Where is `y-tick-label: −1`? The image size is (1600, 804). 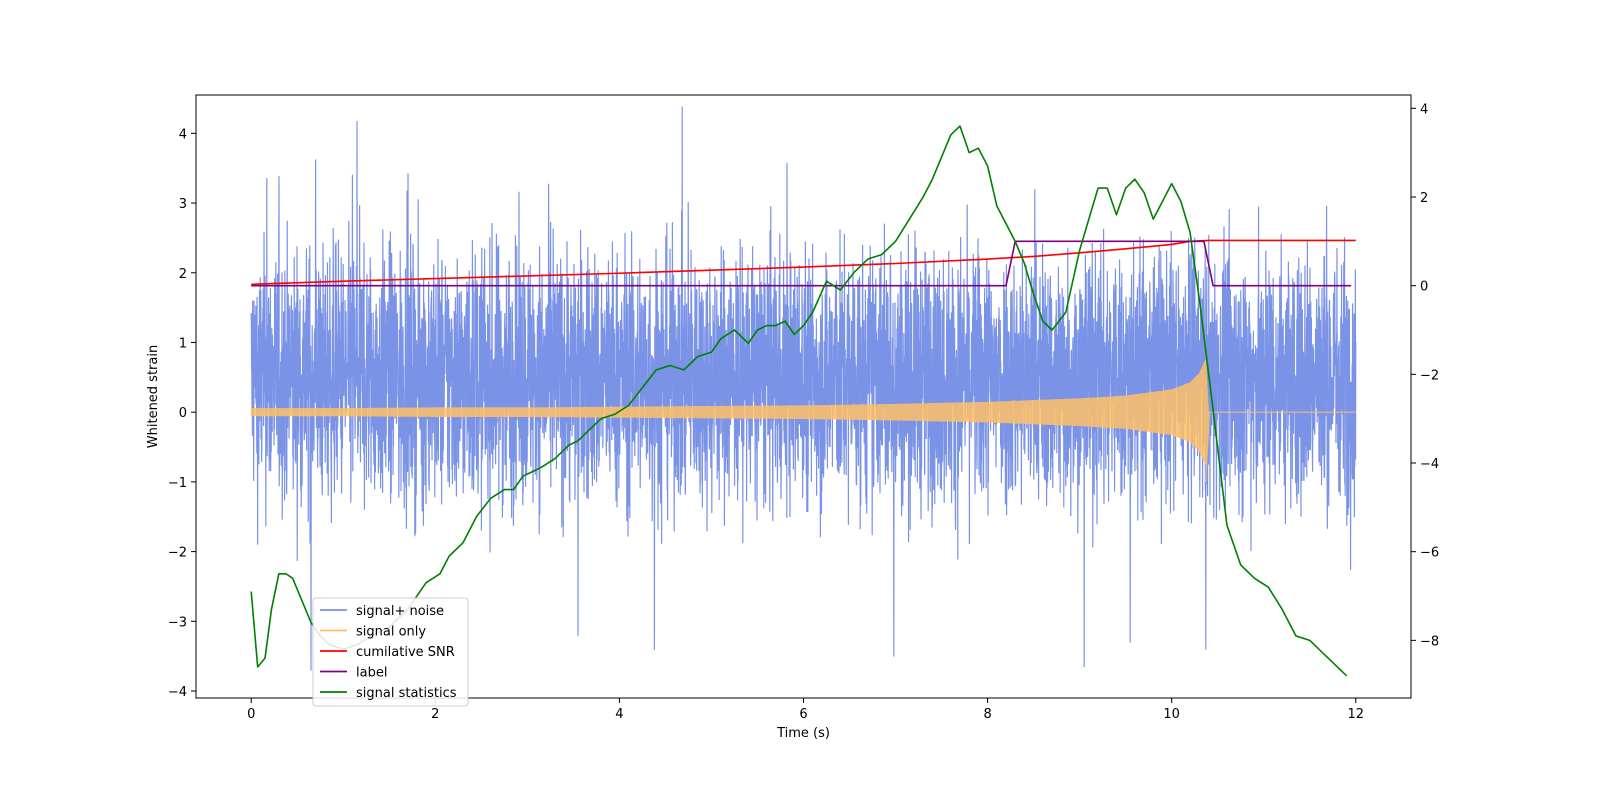
y-tick-label: −1 is located at coordinates (177, 483).